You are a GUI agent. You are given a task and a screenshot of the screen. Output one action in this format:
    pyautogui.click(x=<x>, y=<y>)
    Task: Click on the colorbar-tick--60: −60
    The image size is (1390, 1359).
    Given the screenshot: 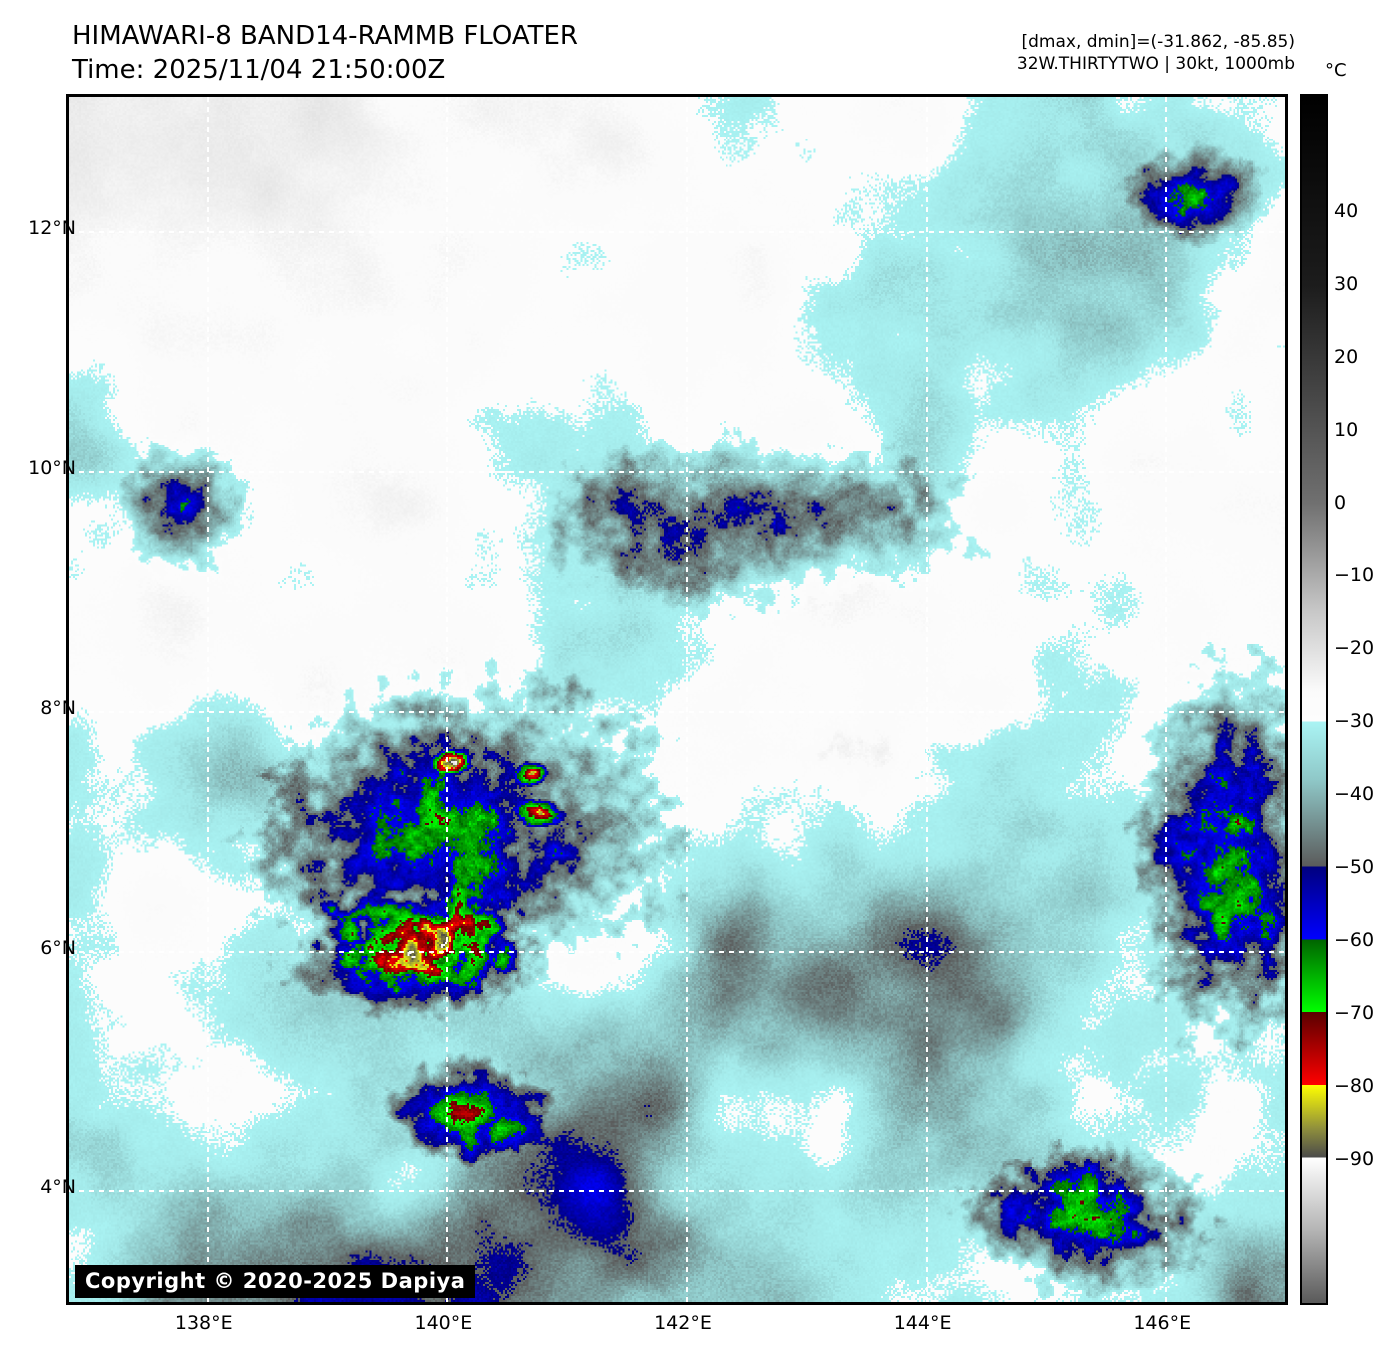 What is the action you would take?
    pyautogui.click(x=1354, y=940)
    